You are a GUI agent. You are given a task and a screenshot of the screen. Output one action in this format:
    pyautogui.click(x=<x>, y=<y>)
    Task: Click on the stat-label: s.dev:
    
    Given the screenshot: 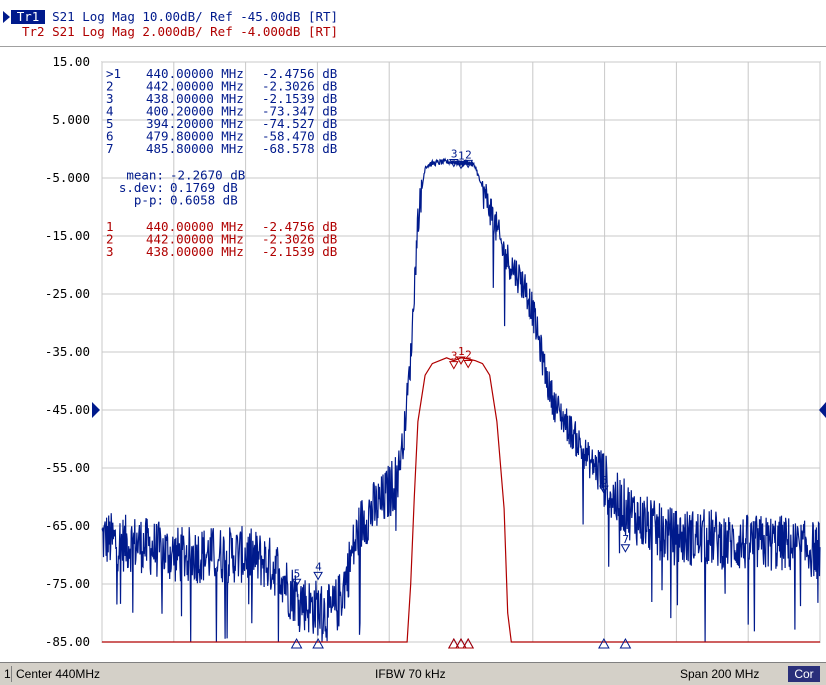 What is the action you would take?
    pyautogui.click(x=141, y=187)
    